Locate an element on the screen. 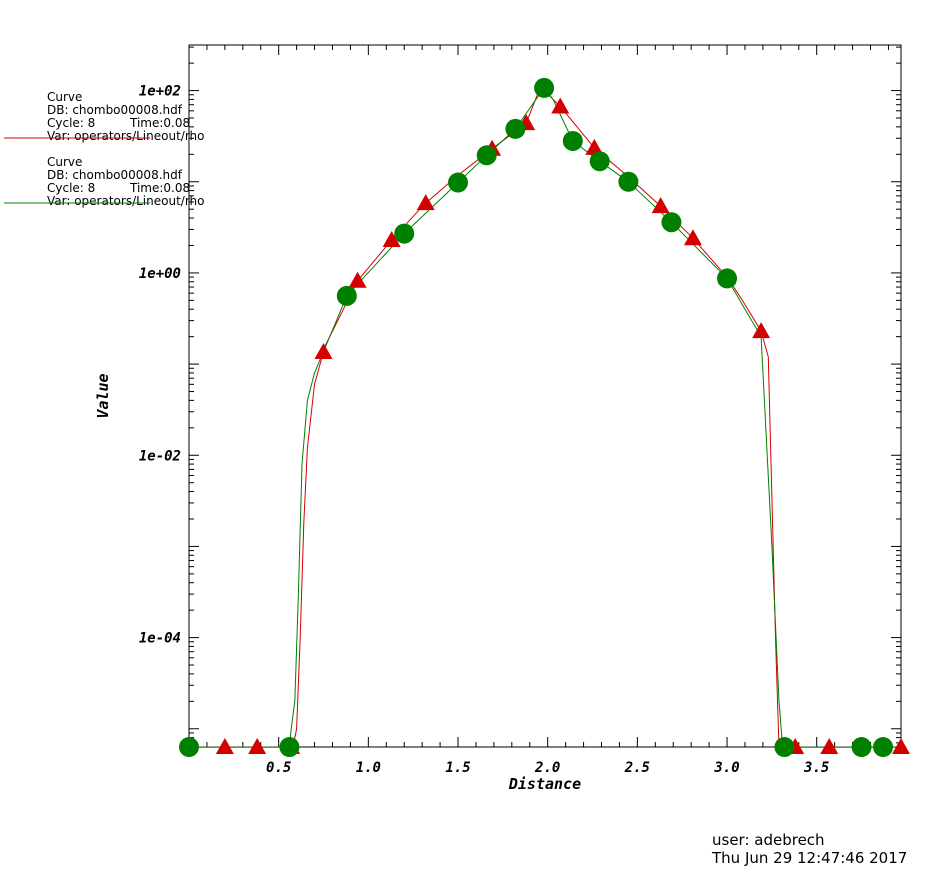  x-tick-label: 2.0 is located at coordinates (547, 768).